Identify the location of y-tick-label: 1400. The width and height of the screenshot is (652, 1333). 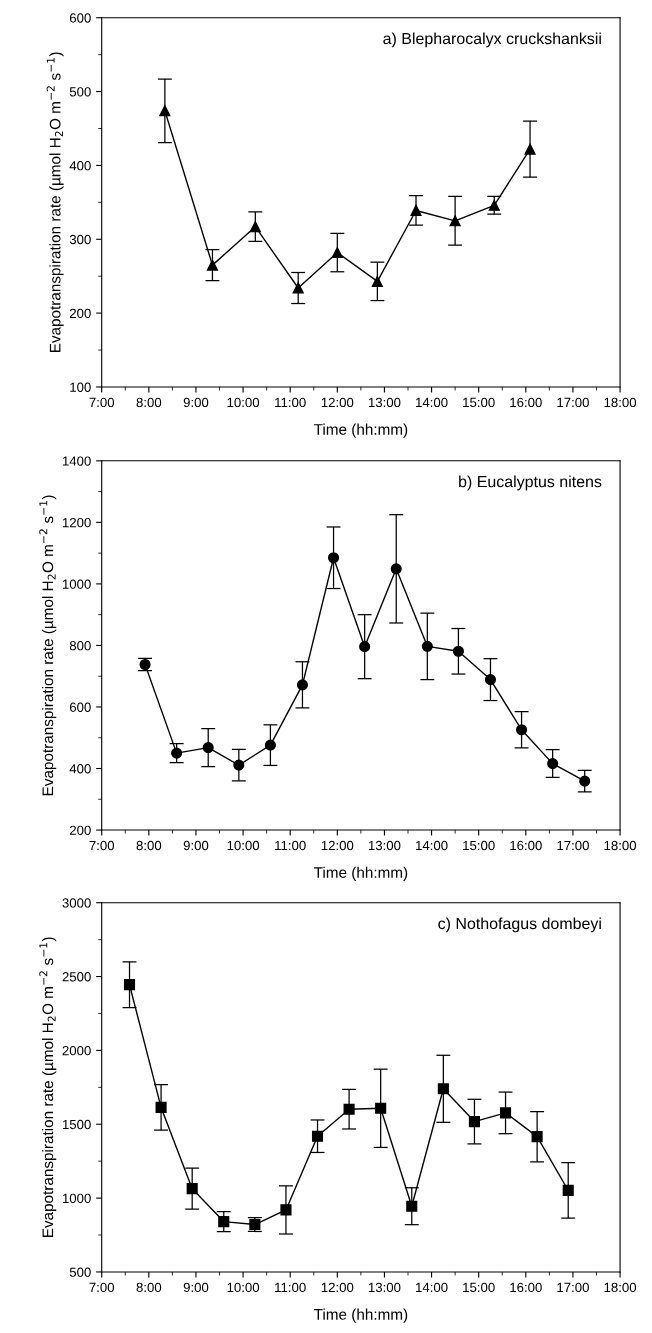
(76, 461).